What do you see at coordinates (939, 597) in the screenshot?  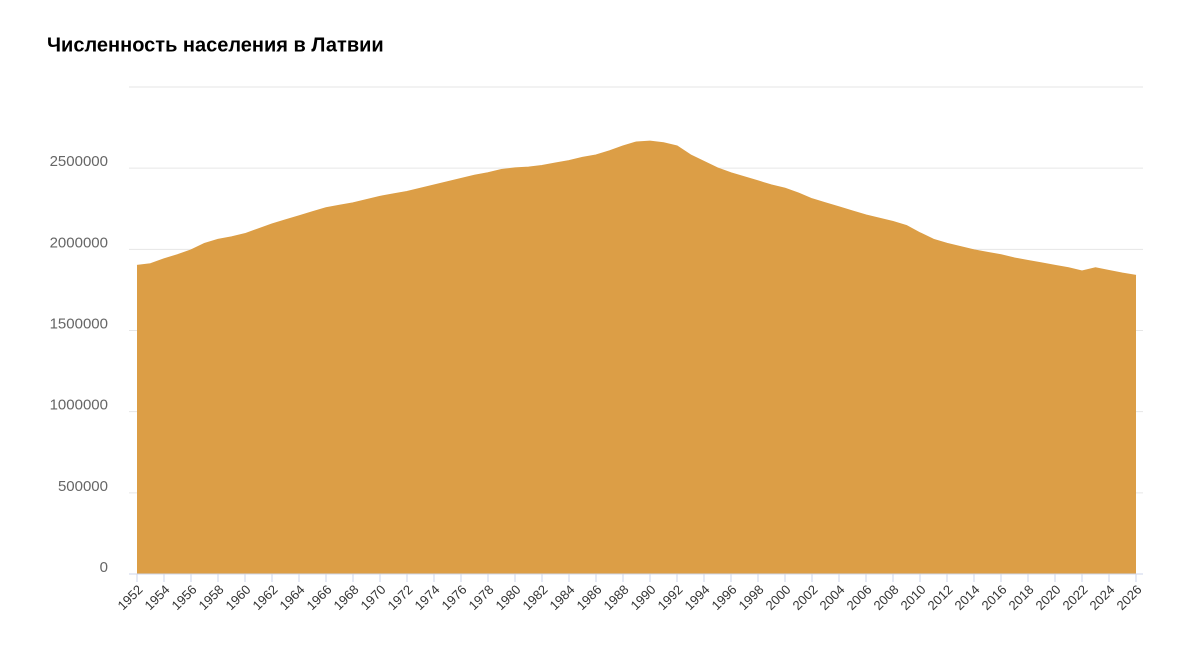 I see `x-tick-label: 2012` at bounding box center [939, 597].